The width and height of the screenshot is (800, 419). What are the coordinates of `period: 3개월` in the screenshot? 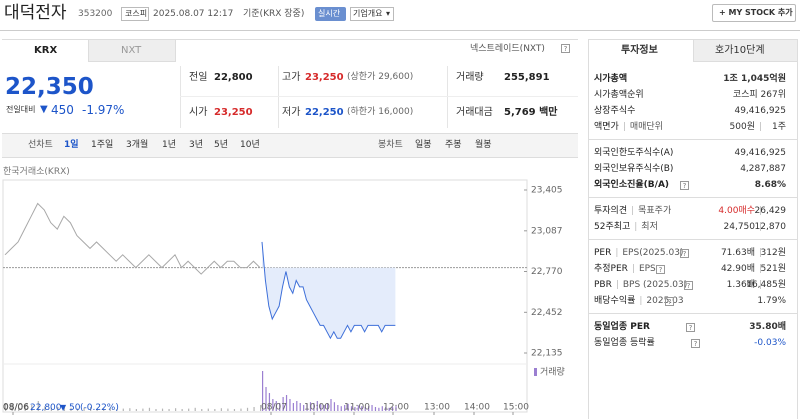 It's located at (137, 145).